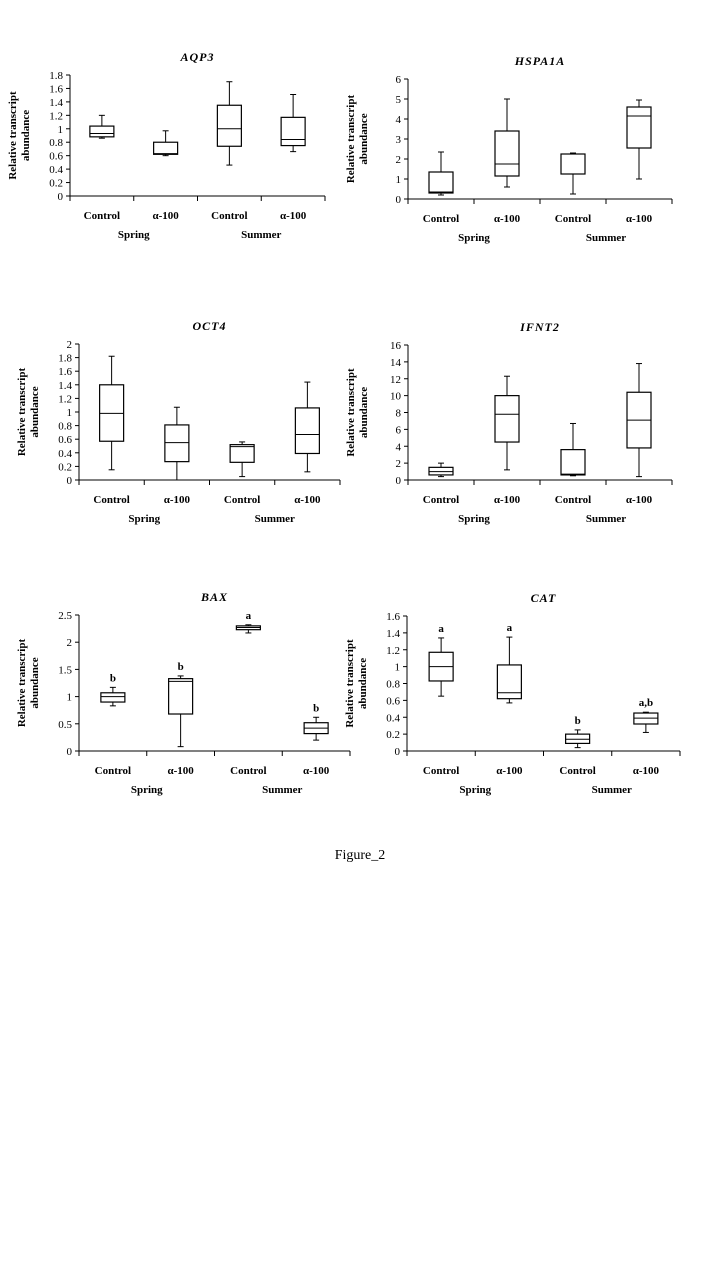 The image size is (720, 1280). Describe the element at coordinates (395, 380) in the screenshot. I see `y-tick-label: 12` at that location.